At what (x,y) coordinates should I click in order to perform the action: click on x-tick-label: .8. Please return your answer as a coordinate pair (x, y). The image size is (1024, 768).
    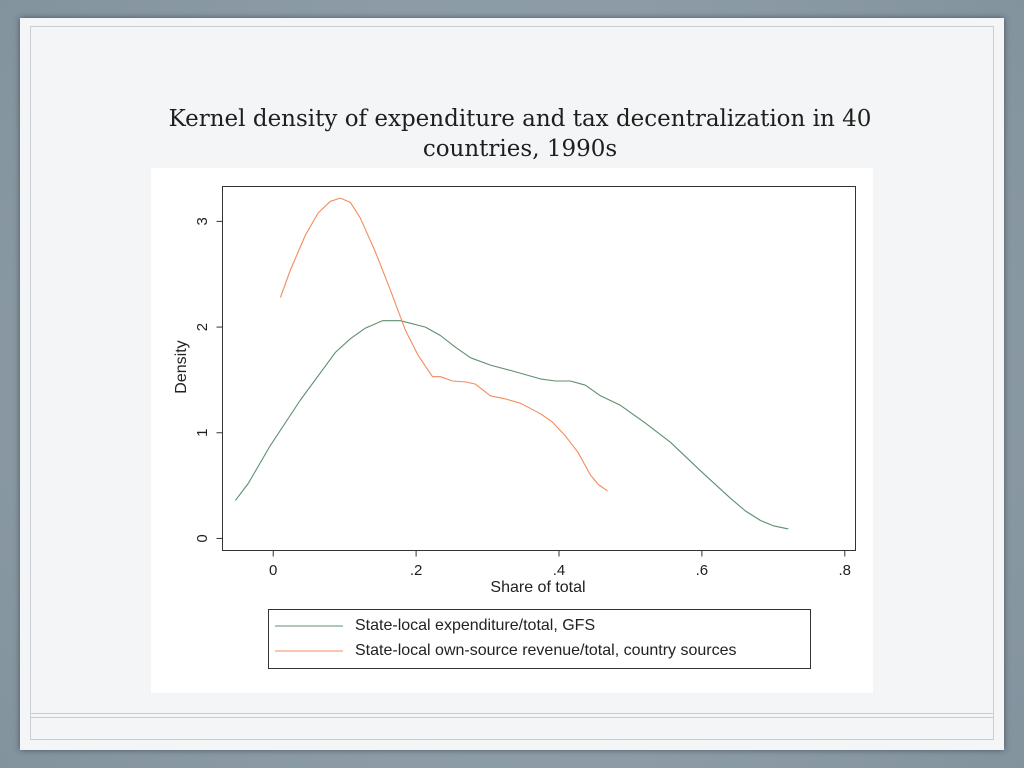
    Looking at the image, I should click on (845, 570).